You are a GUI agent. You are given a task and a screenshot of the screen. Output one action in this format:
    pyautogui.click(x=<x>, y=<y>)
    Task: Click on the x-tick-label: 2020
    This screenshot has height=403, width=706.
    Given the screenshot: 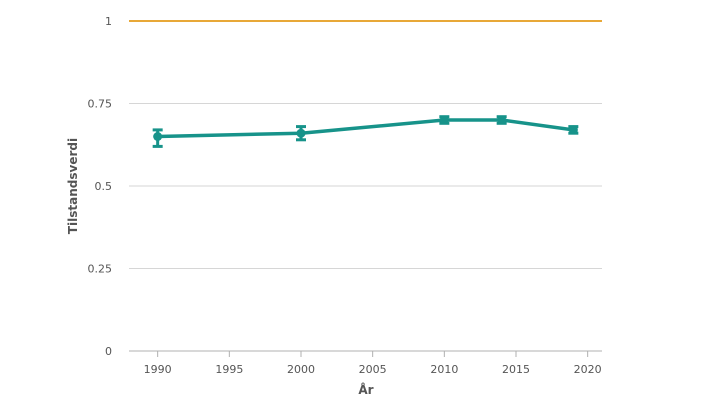 What is the action you would take?
    pyautogui.click(x=588, y=369)
    